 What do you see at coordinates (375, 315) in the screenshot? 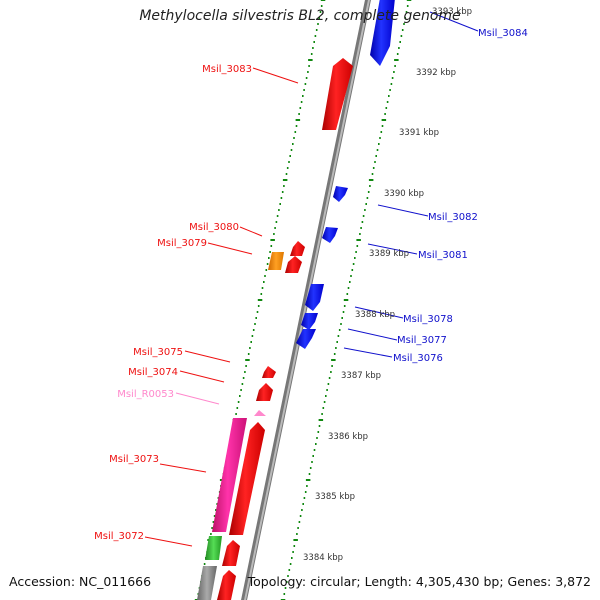
I see `ruler-label: 3388 kbp` at bounding box center [375, 315].